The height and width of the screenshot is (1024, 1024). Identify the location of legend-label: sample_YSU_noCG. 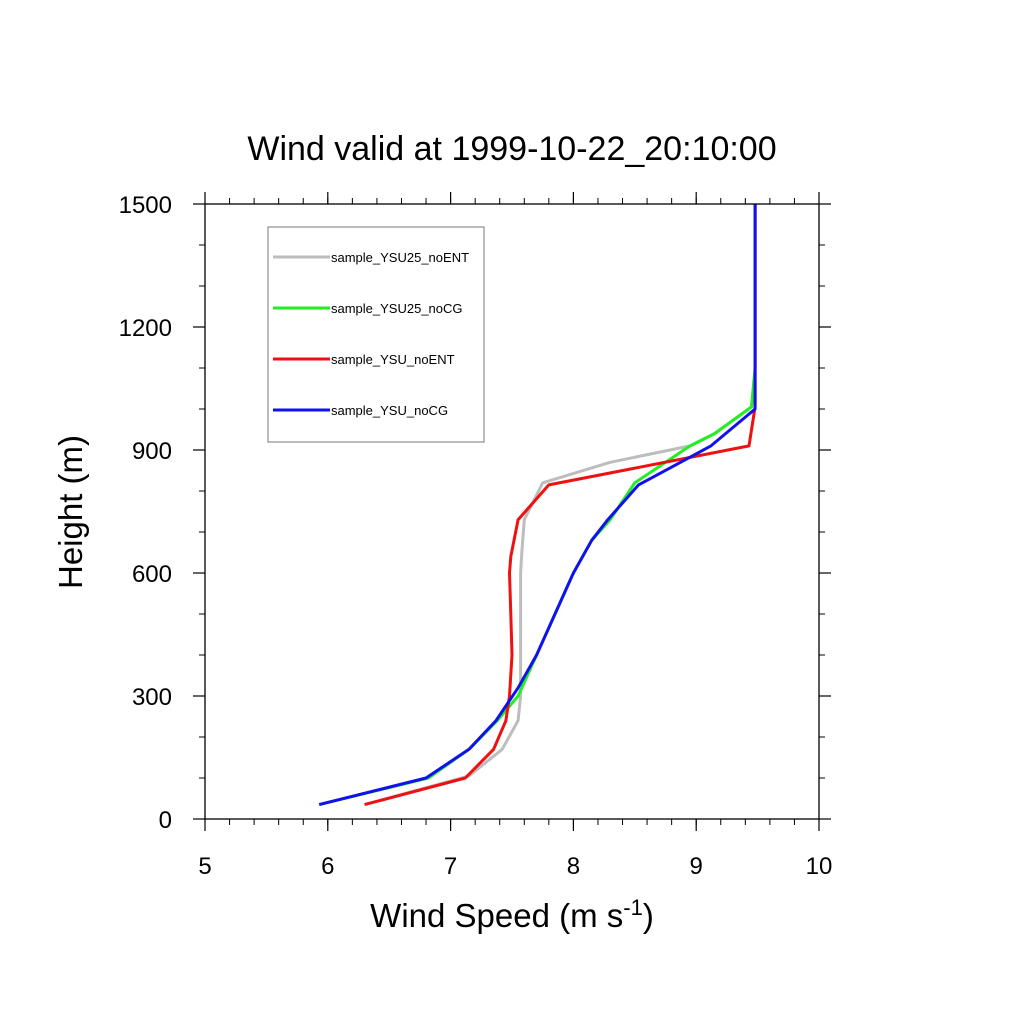
(389, 410).